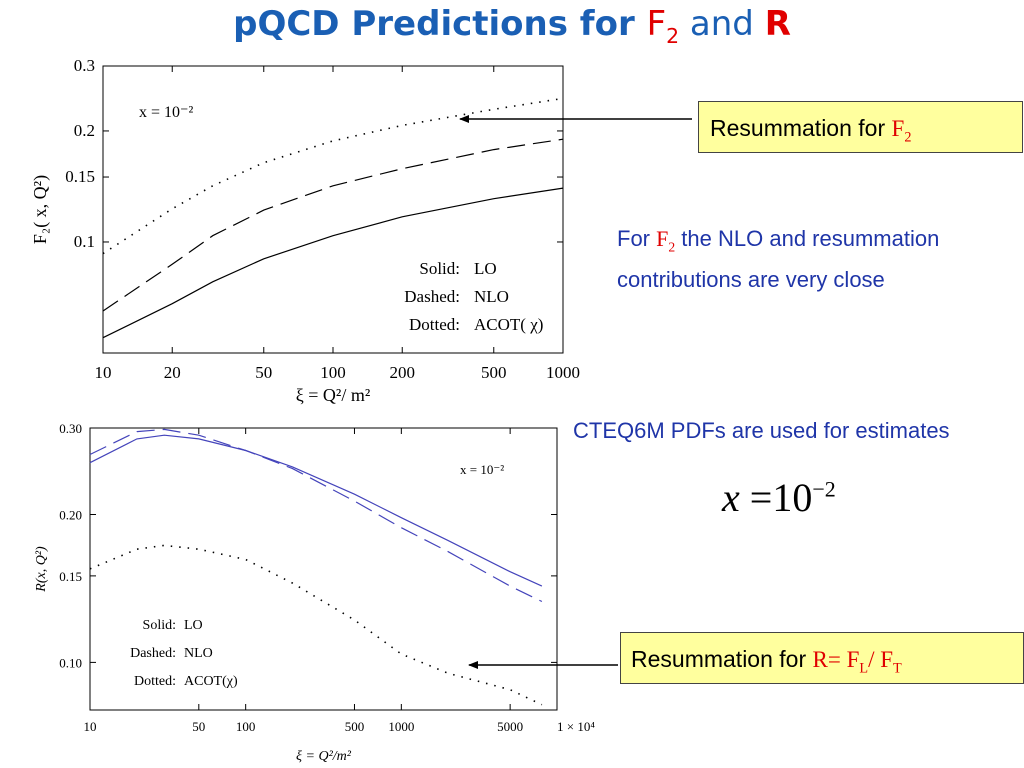 This screenshot has width=1024, height=768. Describe the element at coordinates (860, 127) in the screenshot. I see `callout-resummation-f2: Resummation for F2` at that location.